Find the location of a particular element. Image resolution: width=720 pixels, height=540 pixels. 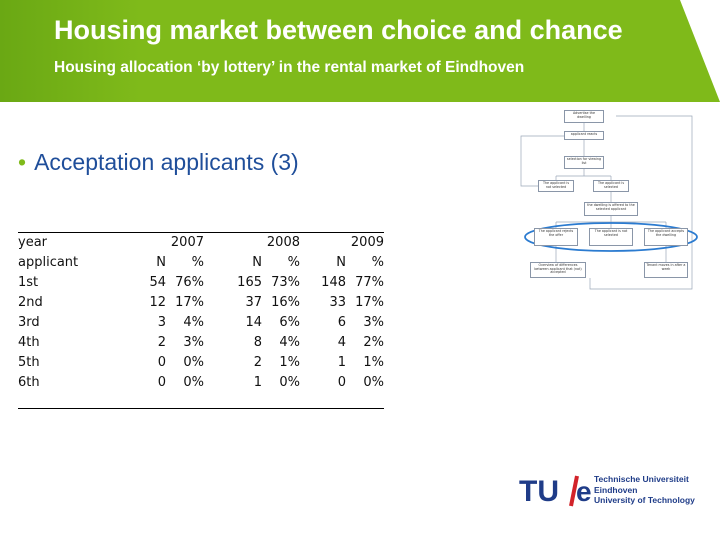

table-bottom-rule is located at coordinates (201, 408).